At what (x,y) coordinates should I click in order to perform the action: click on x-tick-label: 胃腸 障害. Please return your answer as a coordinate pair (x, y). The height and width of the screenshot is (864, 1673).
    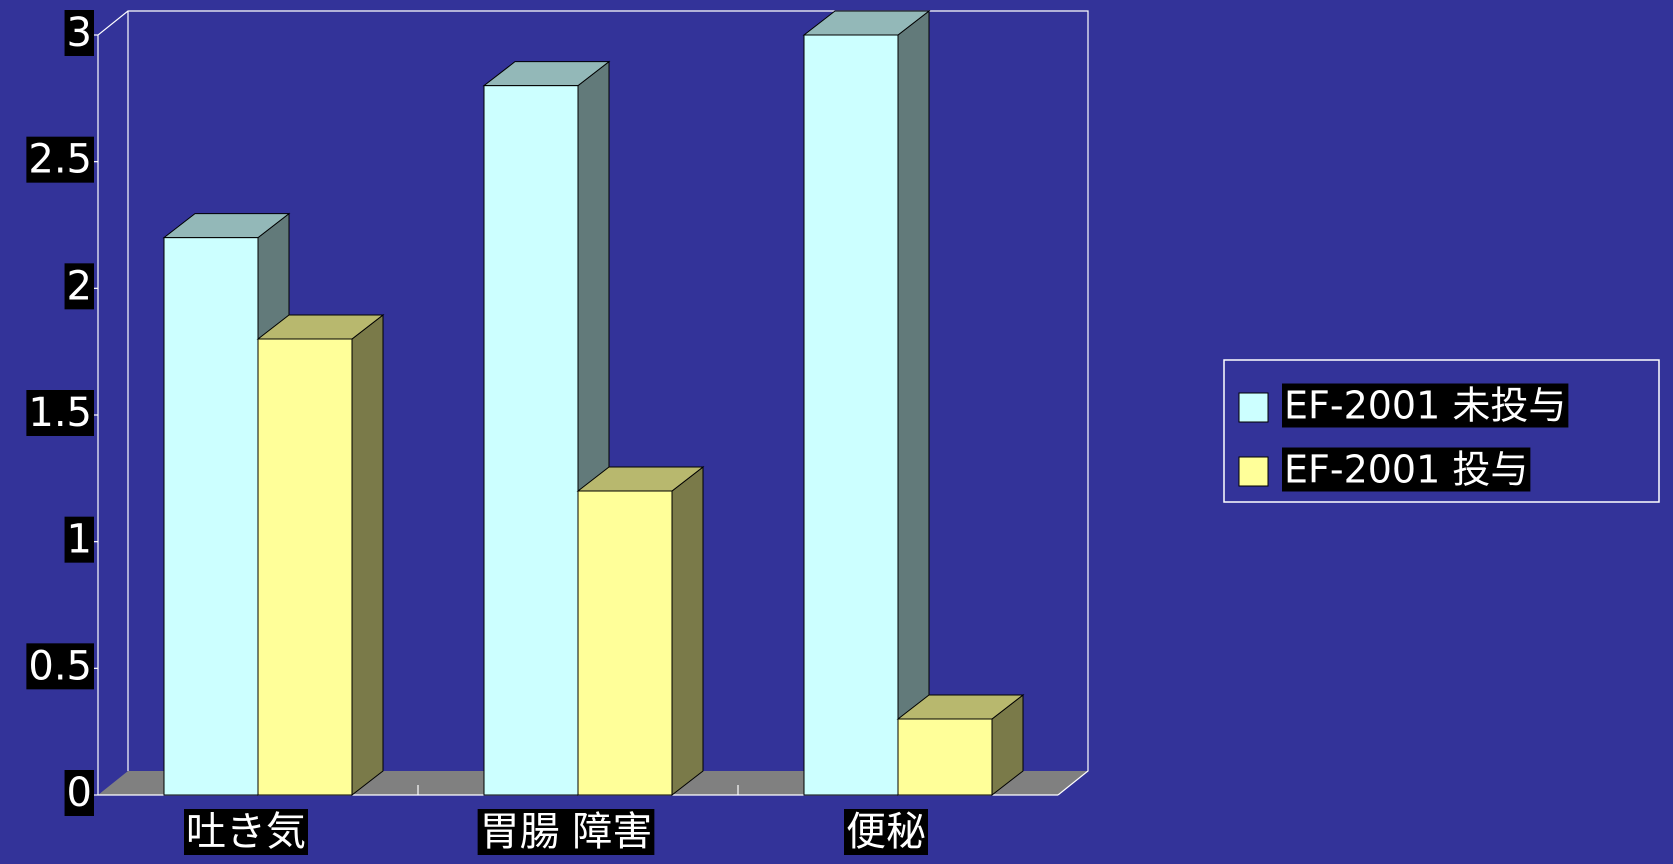
    Looking at the image, I should click on (566, 832).